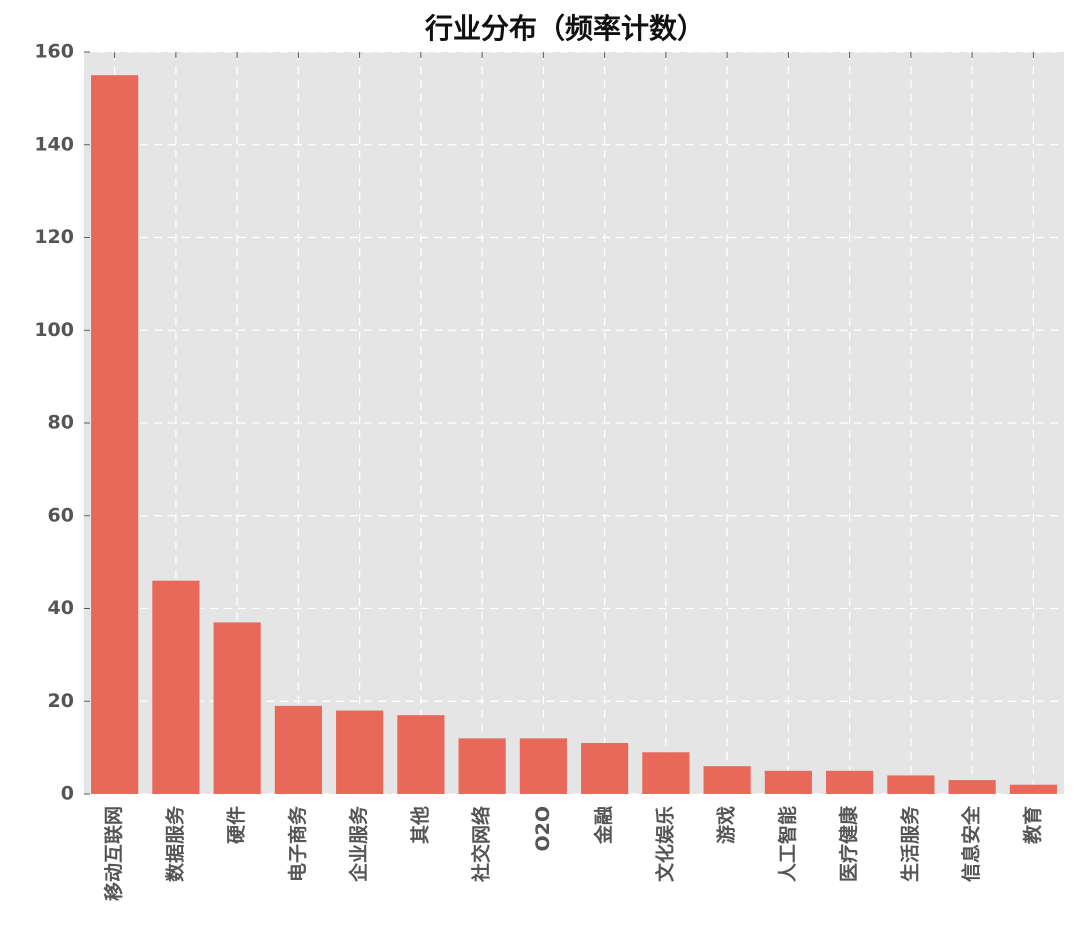 The image size is (1080, 938). What do you see at coordinates (564, 28) in the screenshot?
I see `chart-title: 行业分布（频率计数）` at bounding box center [564, 28].